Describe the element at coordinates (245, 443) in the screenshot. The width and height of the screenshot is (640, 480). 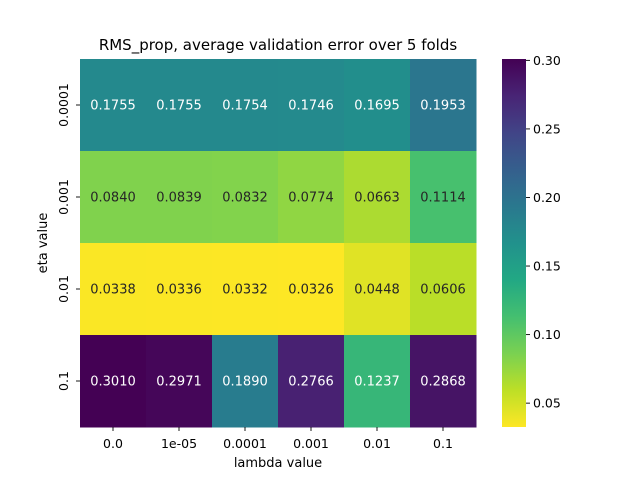
I see `x-tick-label: 0.0001` at that location.